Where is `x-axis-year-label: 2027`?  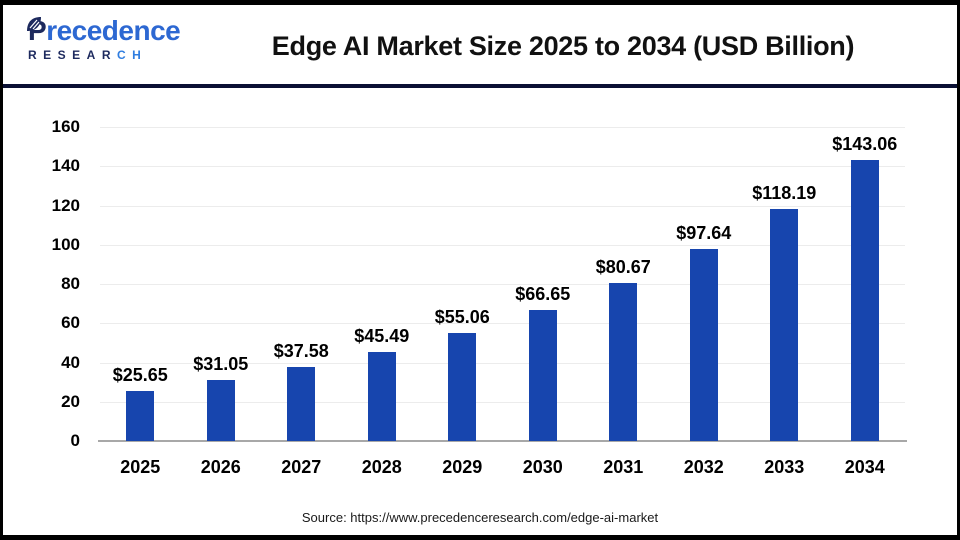
x-axis-year-label: 2027 is located at coordinates (301, 467).